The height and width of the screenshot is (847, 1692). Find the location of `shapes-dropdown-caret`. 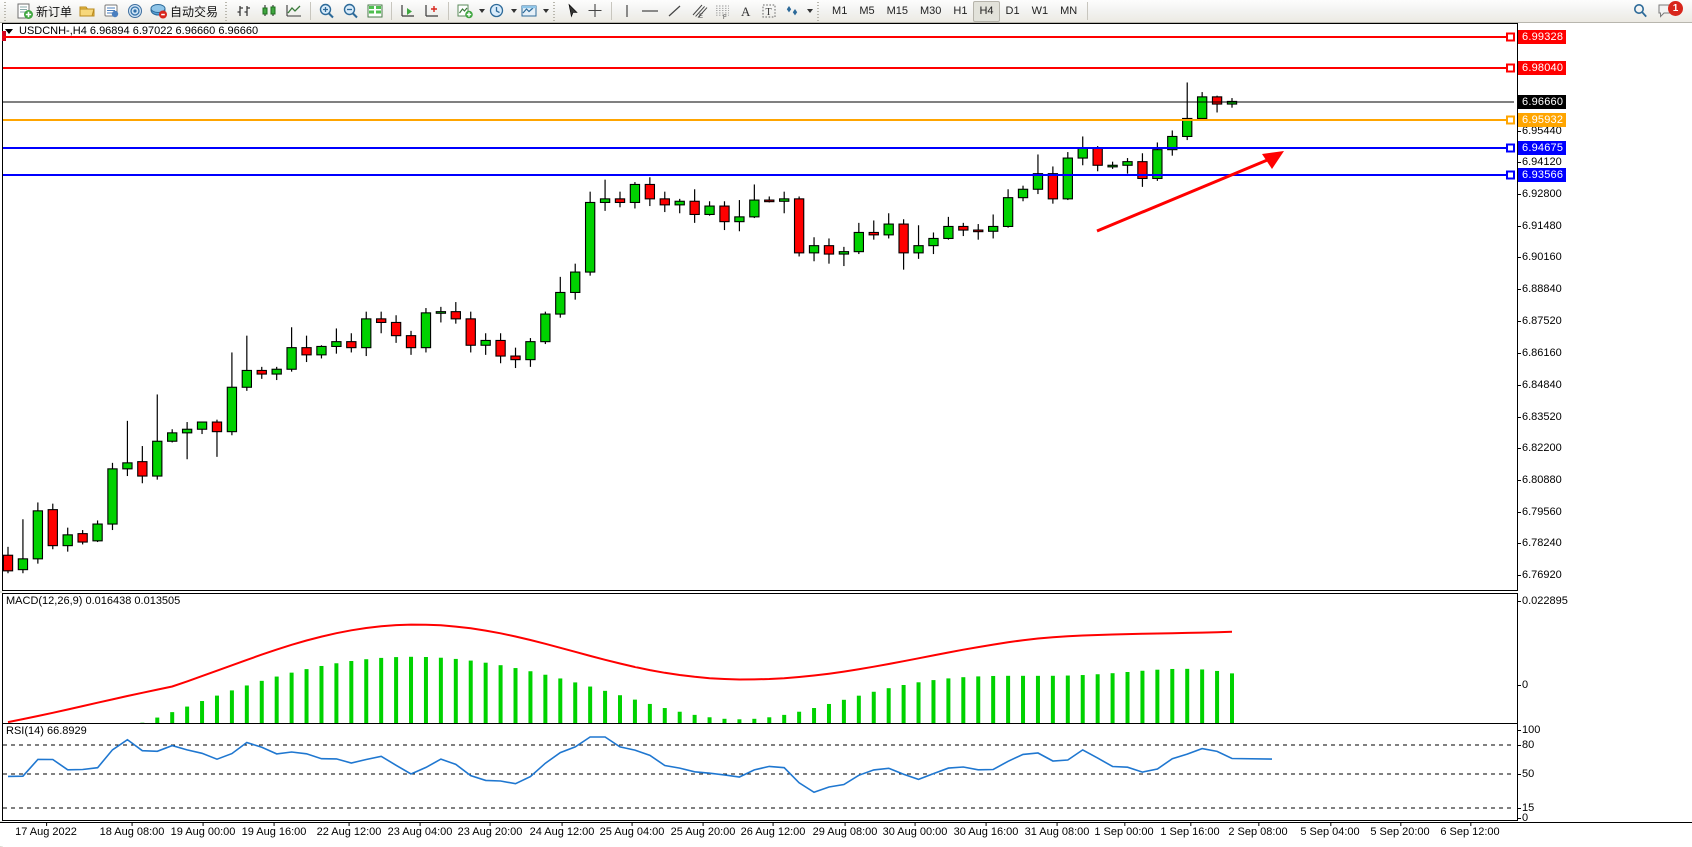

shapes-dropdown-caret is located at coordinates (810, 11).